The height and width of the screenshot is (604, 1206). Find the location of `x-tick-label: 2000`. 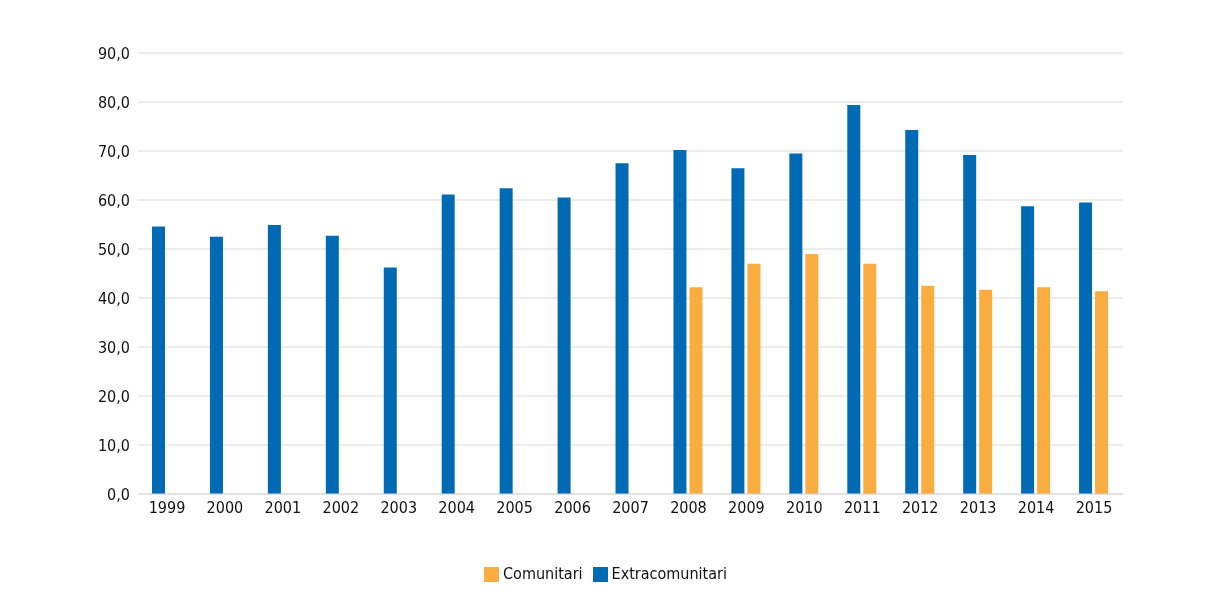

x-tick-label: 2000 is located at coordinates (225, 508).